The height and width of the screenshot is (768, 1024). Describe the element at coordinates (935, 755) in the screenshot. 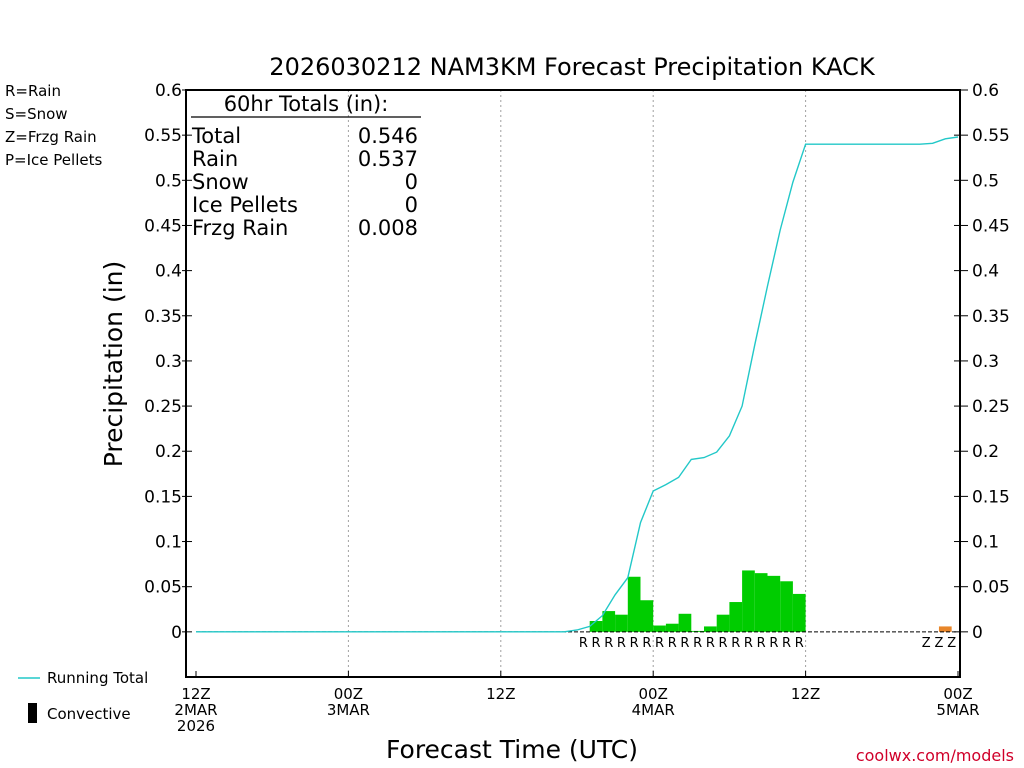

I see `credit-text: coolwx.com/models` at that location.